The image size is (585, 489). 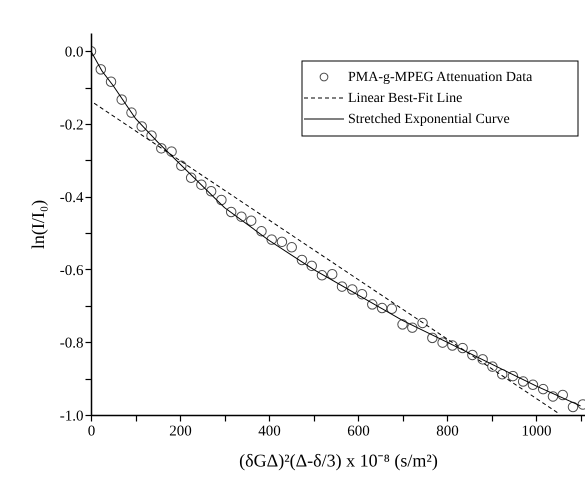 What do you see at coordinates (92, 432) in the screenshot?
I see `x-tick-label: 0` at bounding box center [92, 432].